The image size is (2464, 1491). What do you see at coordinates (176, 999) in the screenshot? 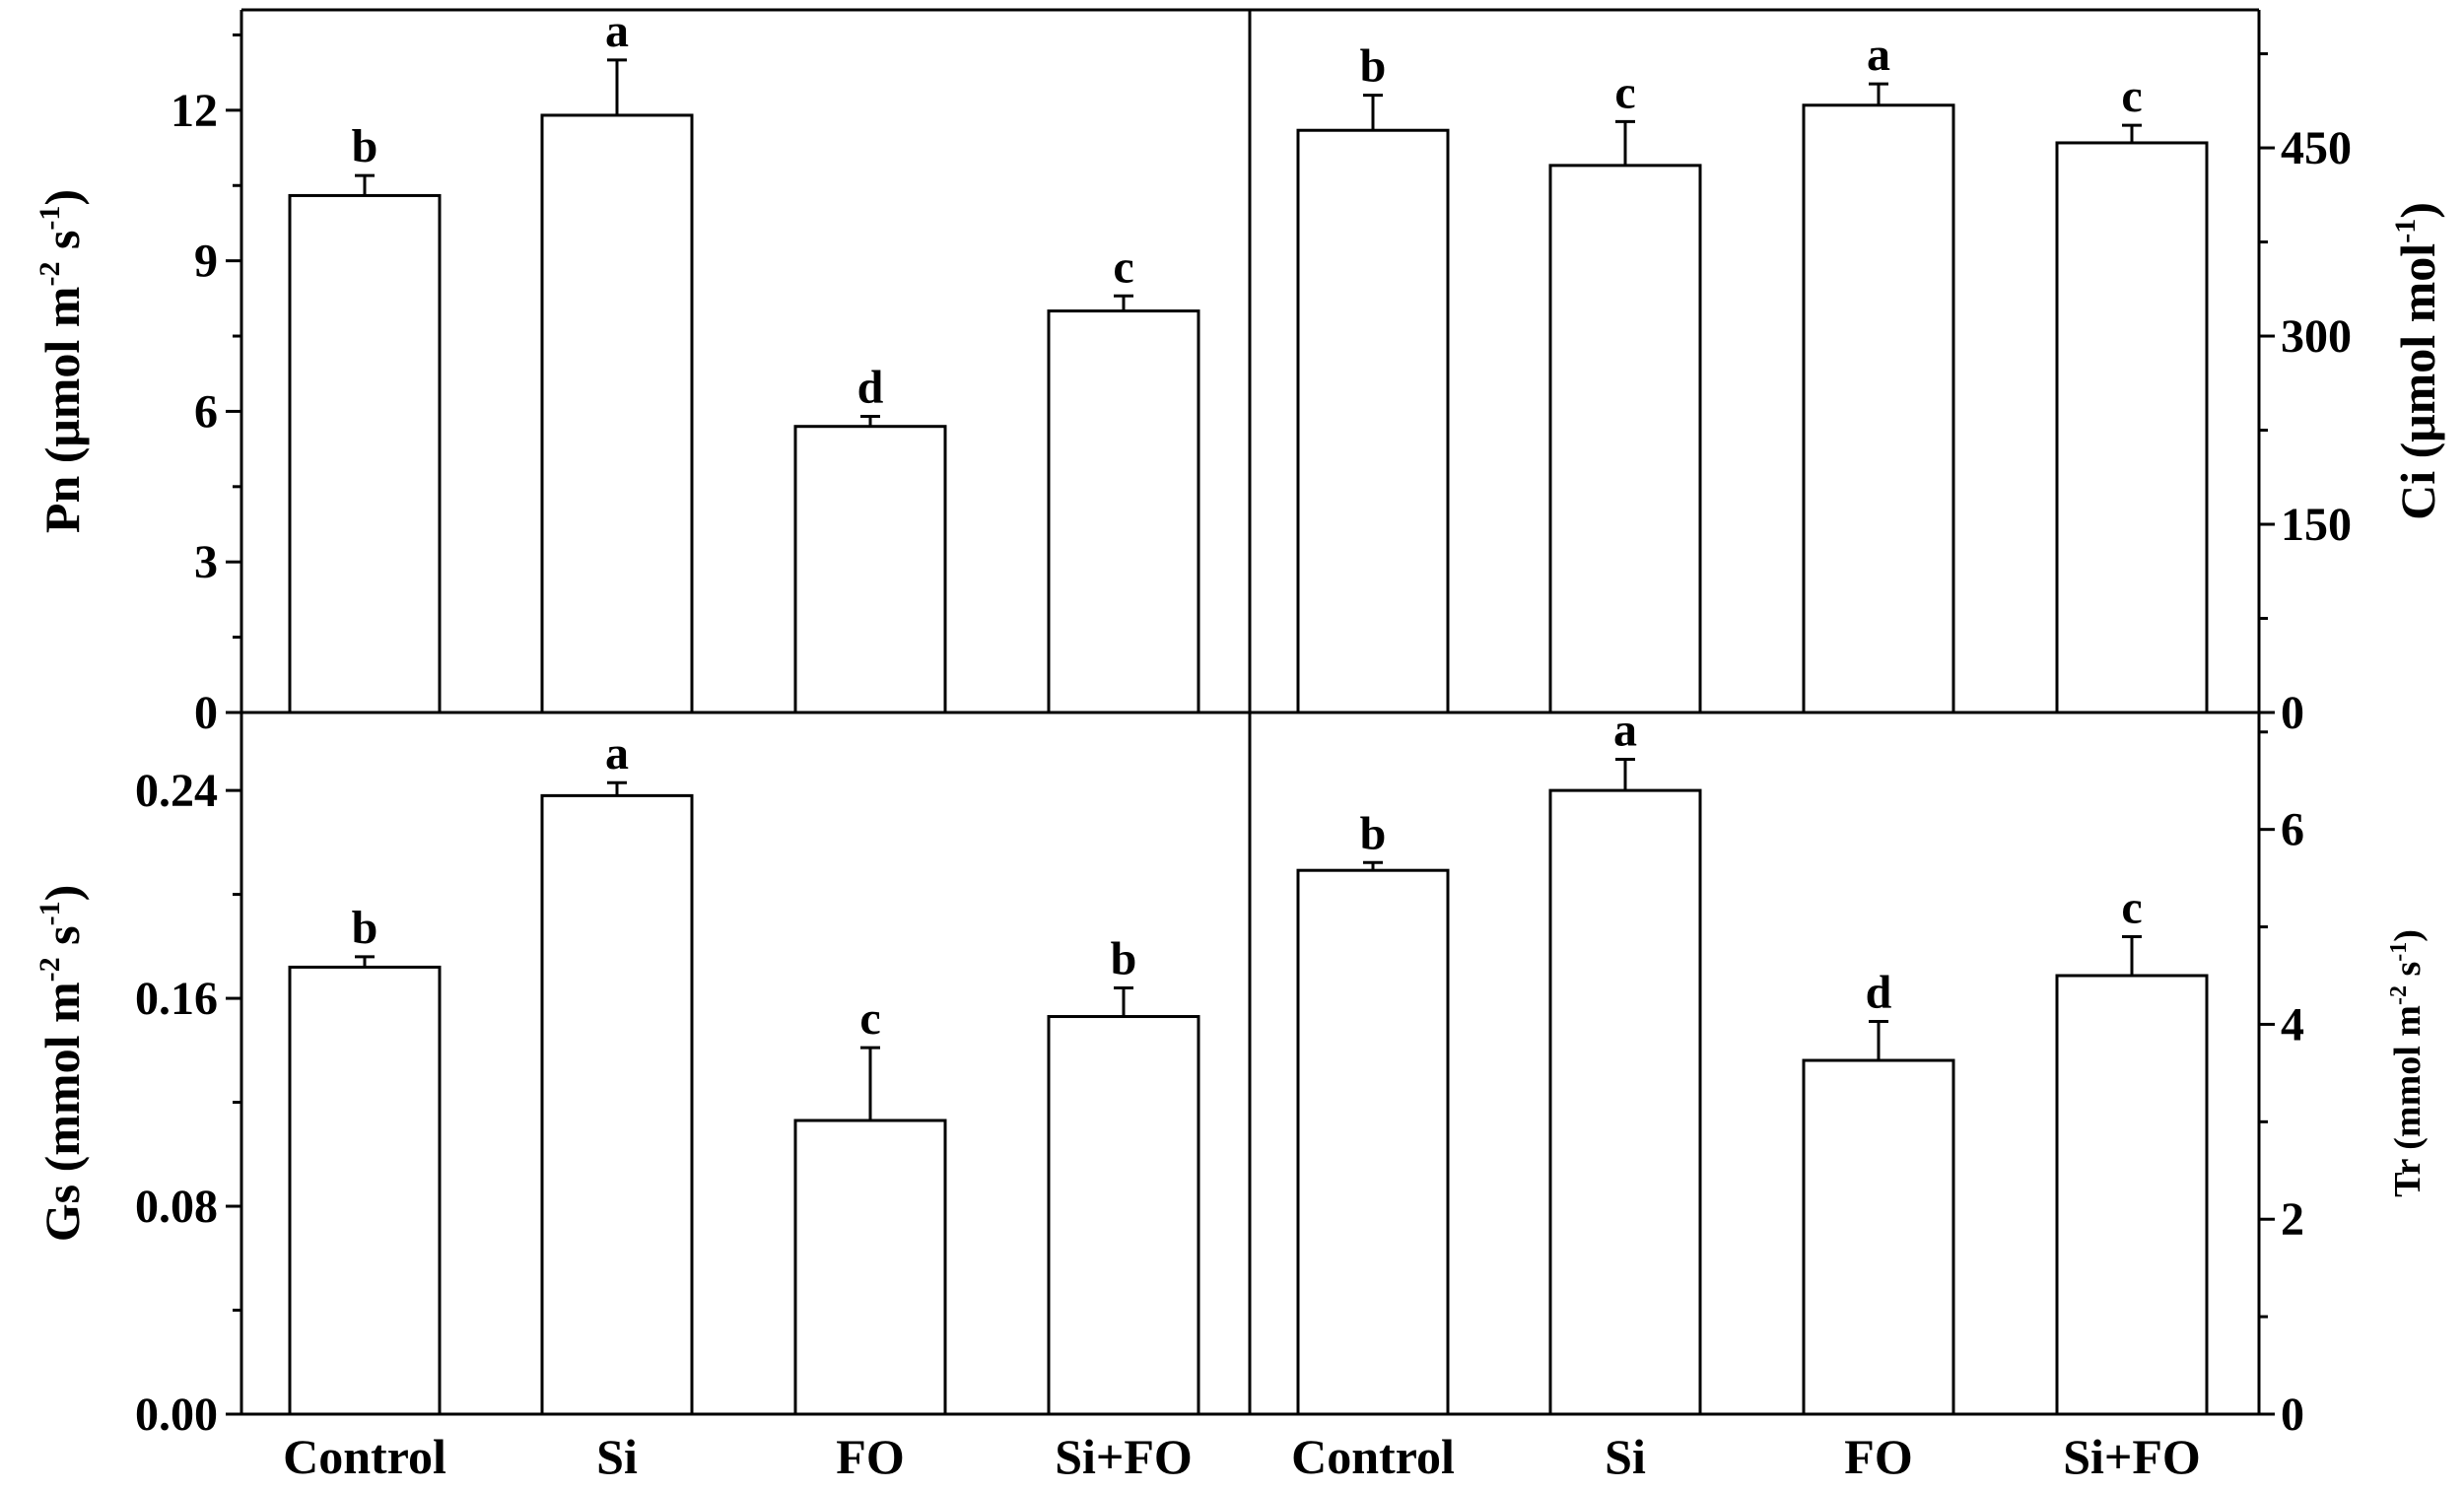
I see `y-tick-label-bottom-left-2: 0.16` at bounding box center [176, 999].